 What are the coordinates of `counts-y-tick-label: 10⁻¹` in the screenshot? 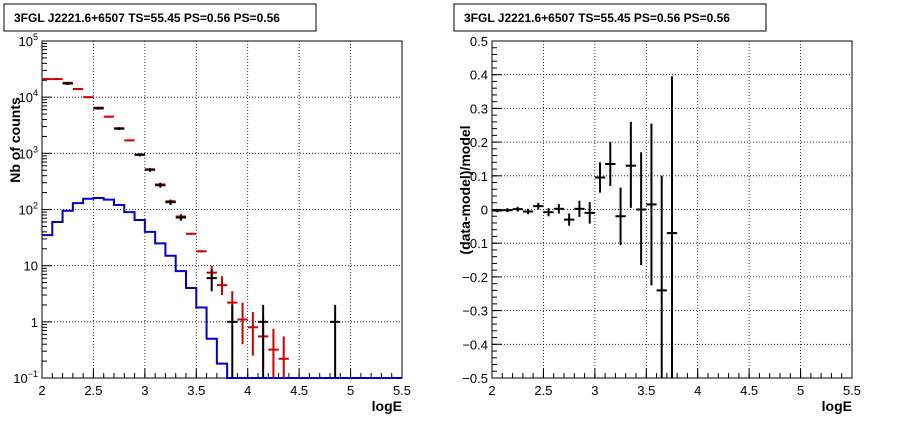 It's located at (25, 377).